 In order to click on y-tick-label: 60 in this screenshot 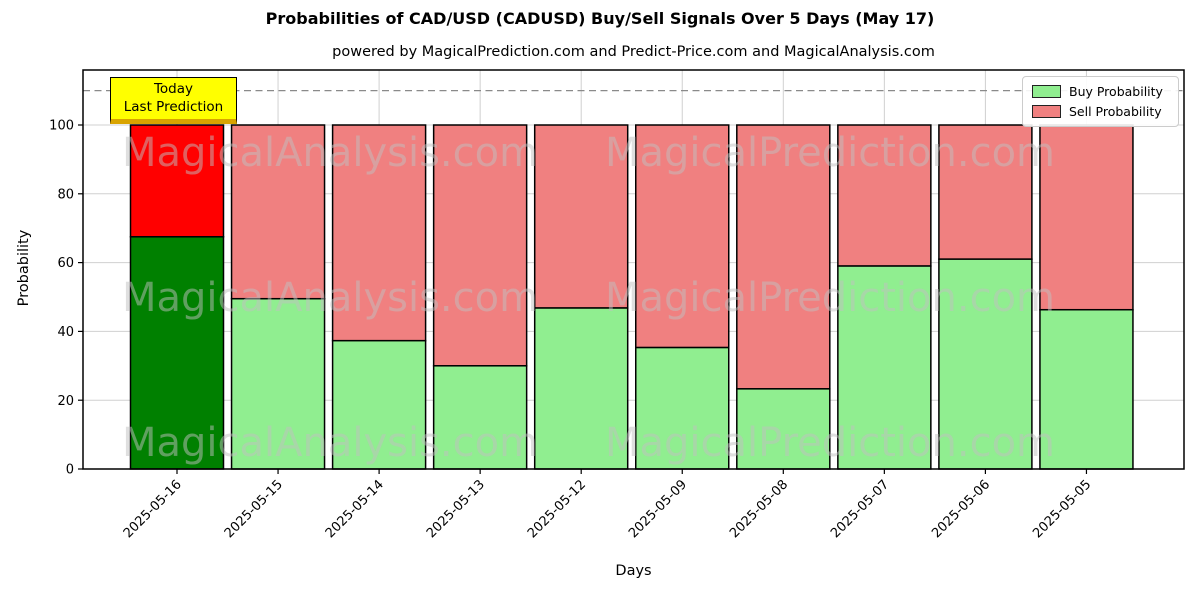, I will do `click(65, 263)`.